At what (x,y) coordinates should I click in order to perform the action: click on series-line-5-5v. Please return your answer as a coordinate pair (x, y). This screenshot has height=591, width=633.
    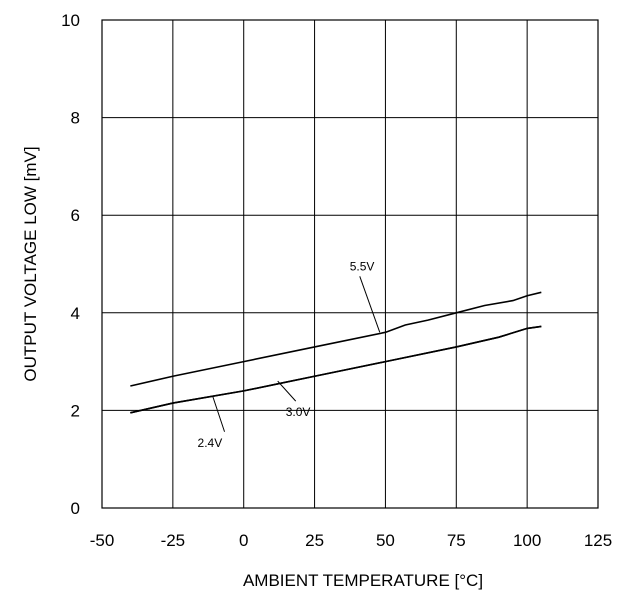
    Looking at the image, I should click on (336, 339).